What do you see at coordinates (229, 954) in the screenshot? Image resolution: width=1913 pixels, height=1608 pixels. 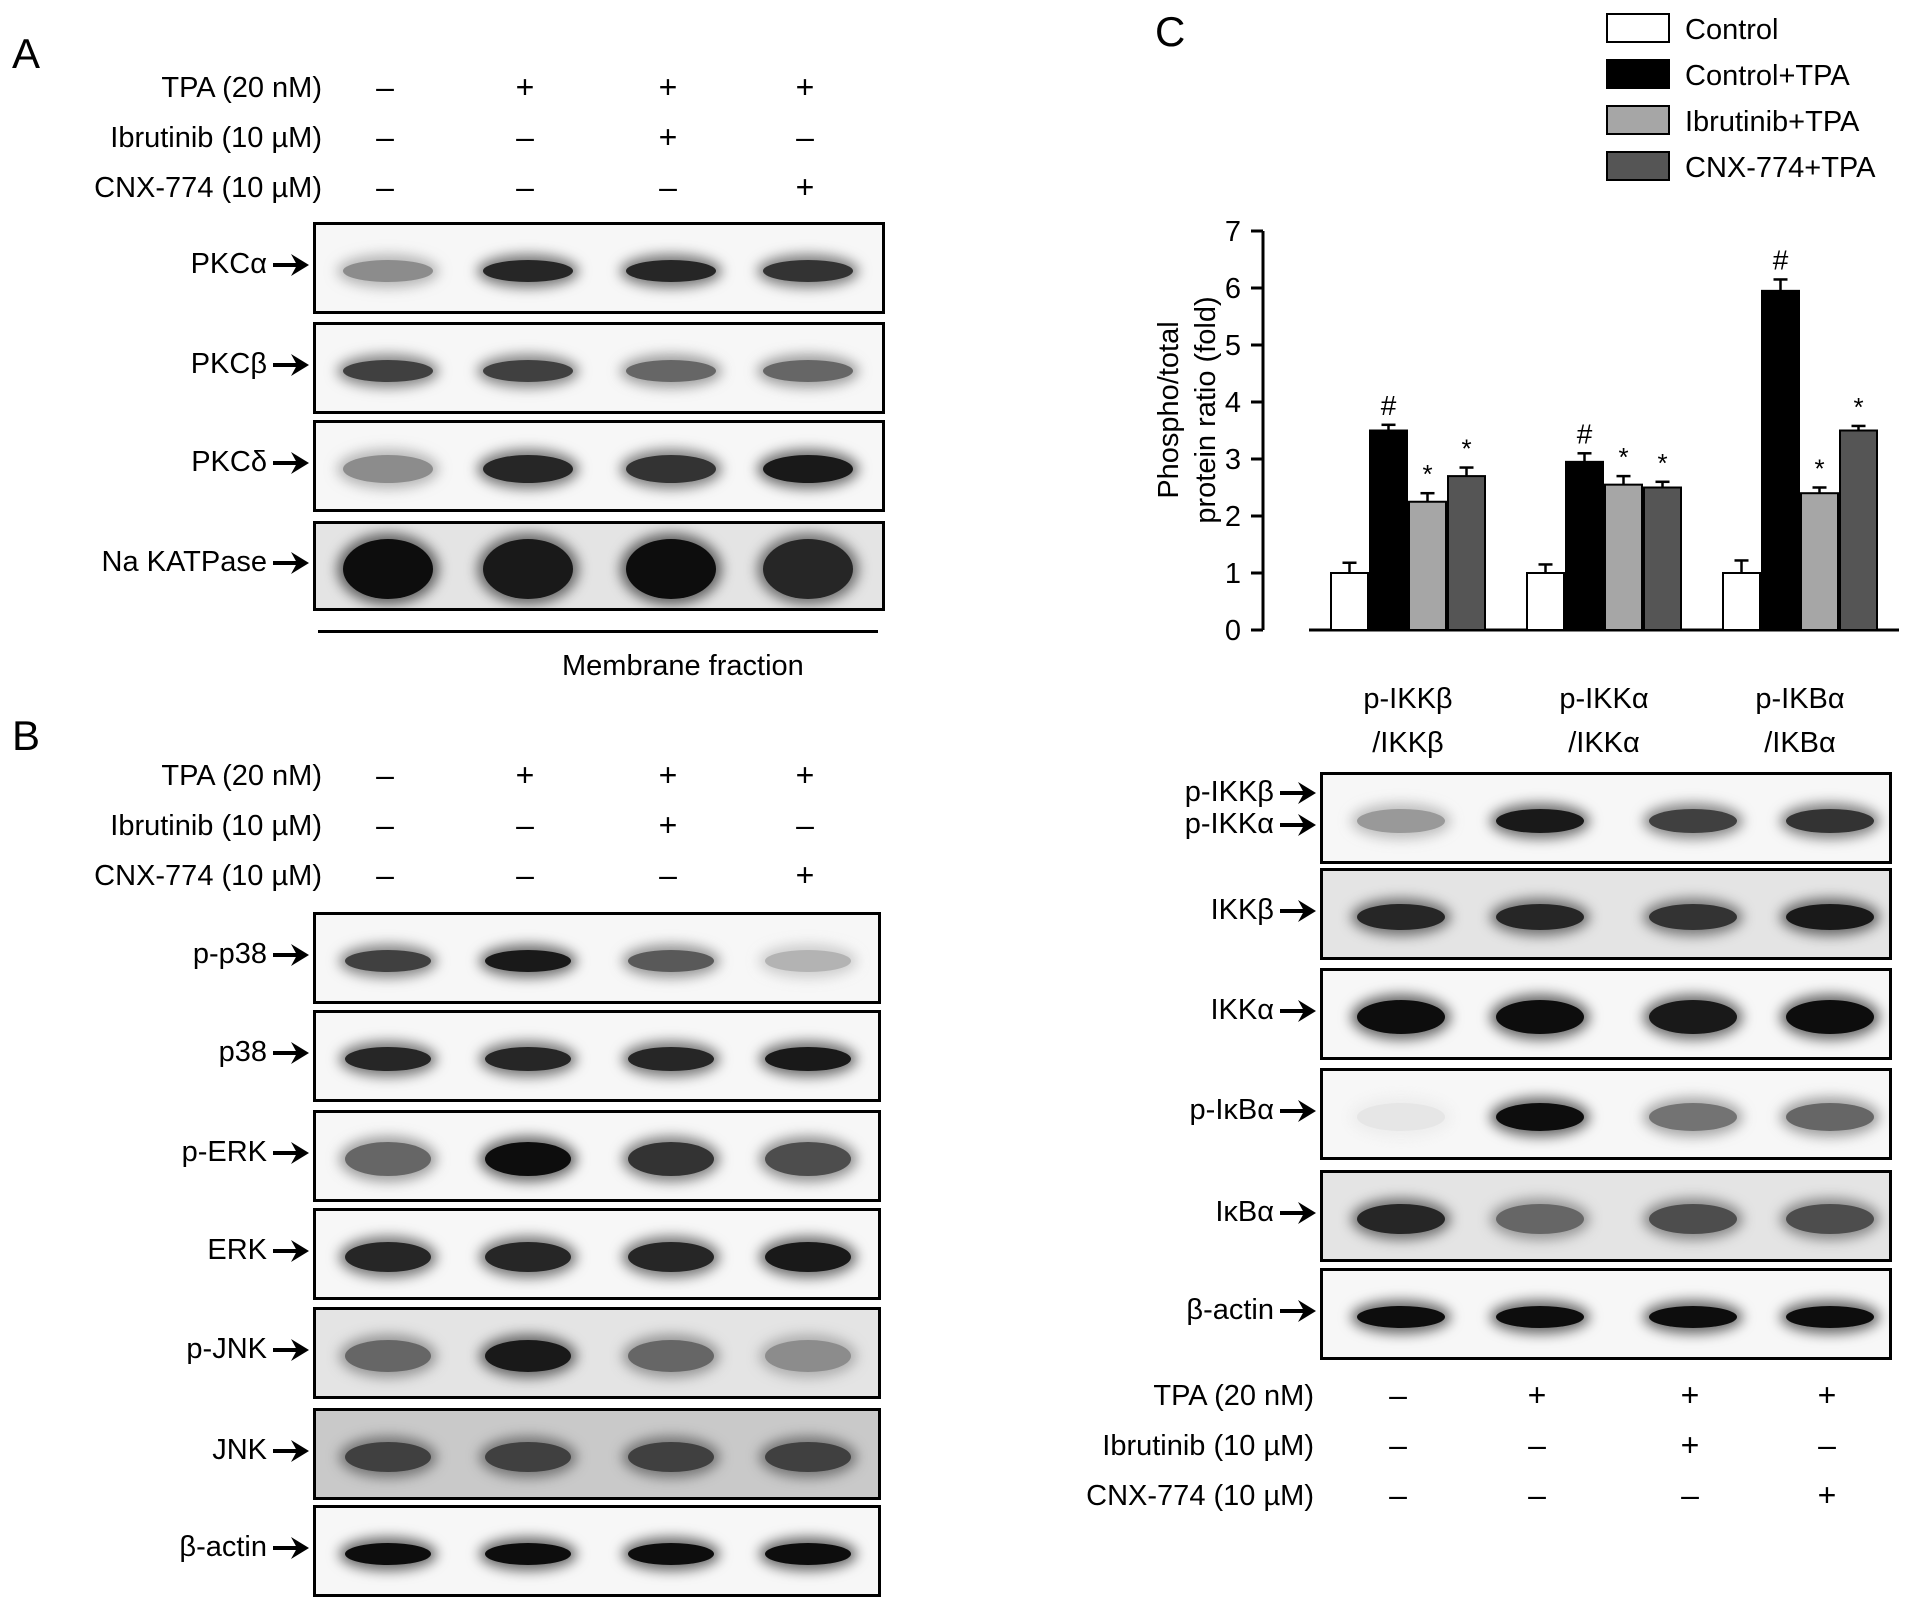 I see `blot-label-text: p-p38` at bounding box center [229, 954].